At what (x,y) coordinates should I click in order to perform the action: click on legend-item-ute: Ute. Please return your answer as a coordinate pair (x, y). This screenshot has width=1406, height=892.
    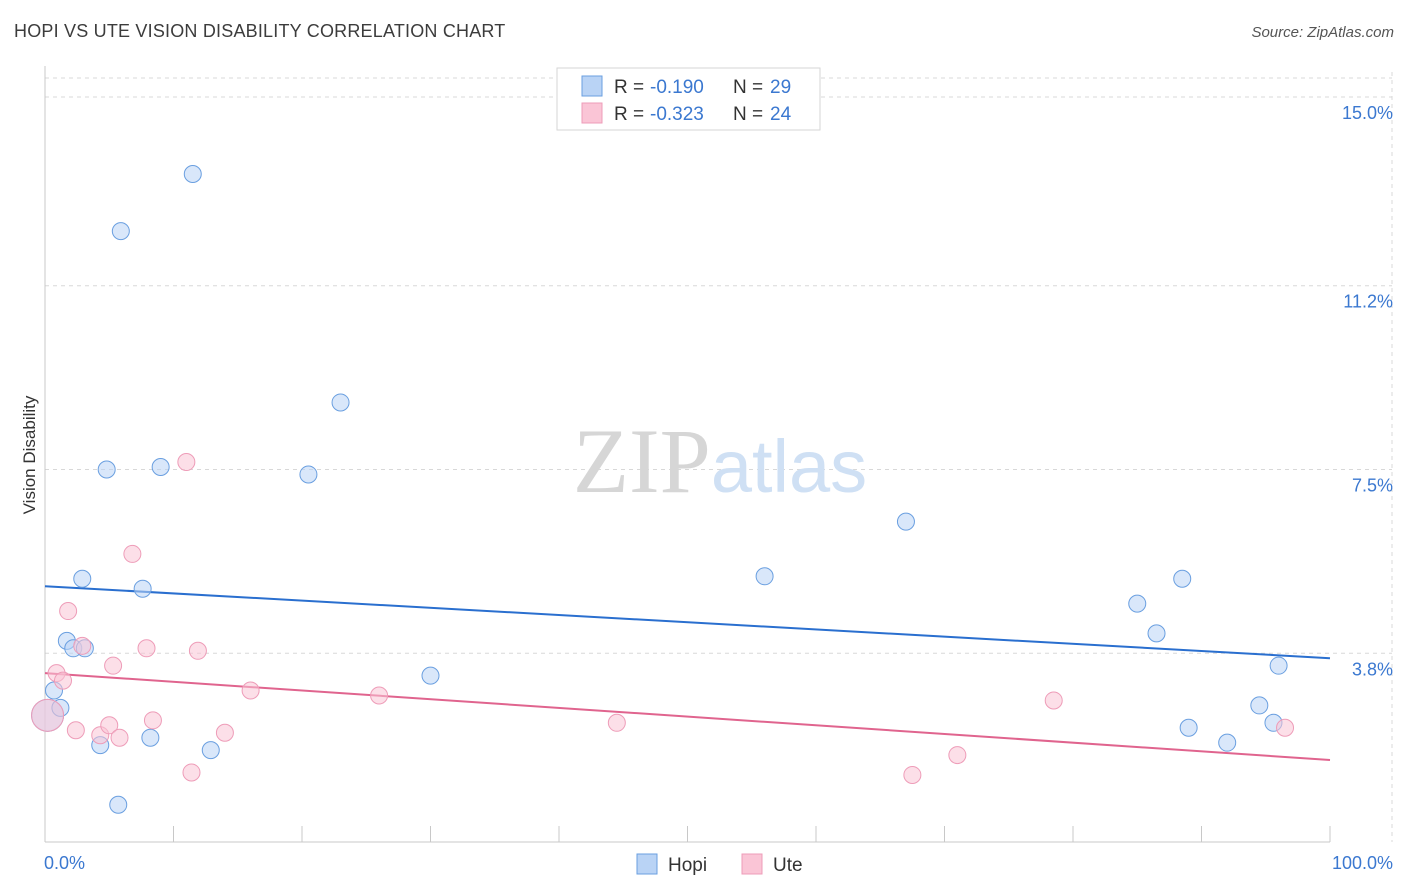
    Looking at the image, I should click on (772, 864).